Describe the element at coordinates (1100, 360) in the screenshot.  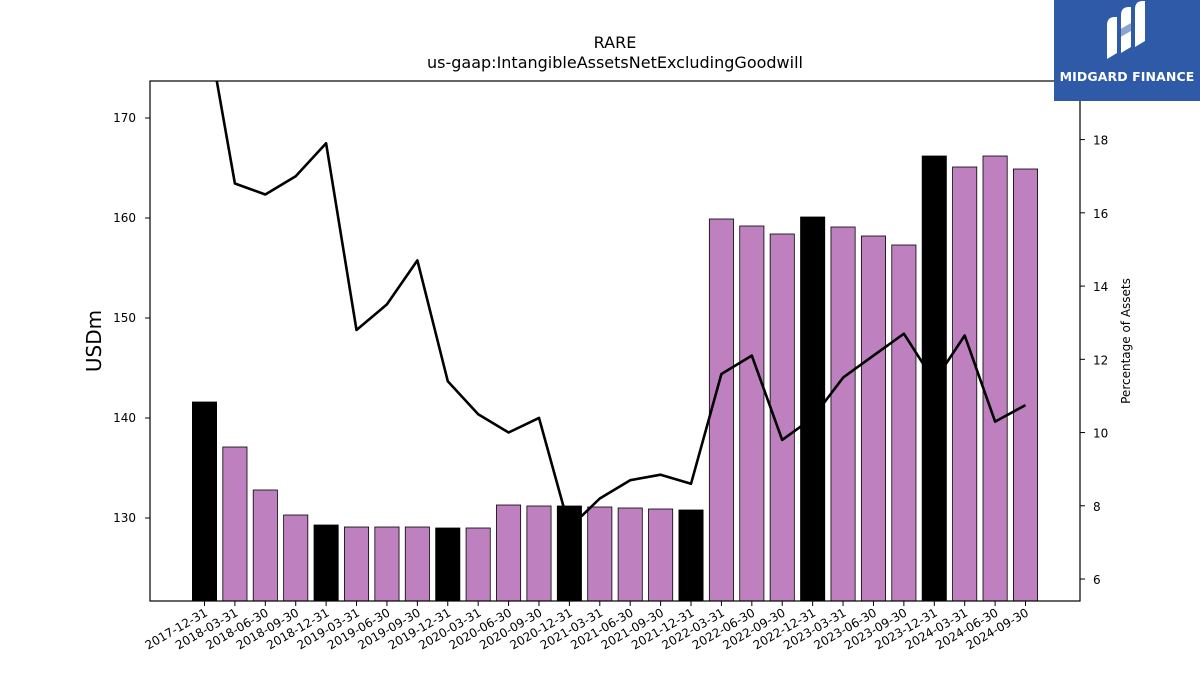
I see `y2-tick-label: 12` at that location.